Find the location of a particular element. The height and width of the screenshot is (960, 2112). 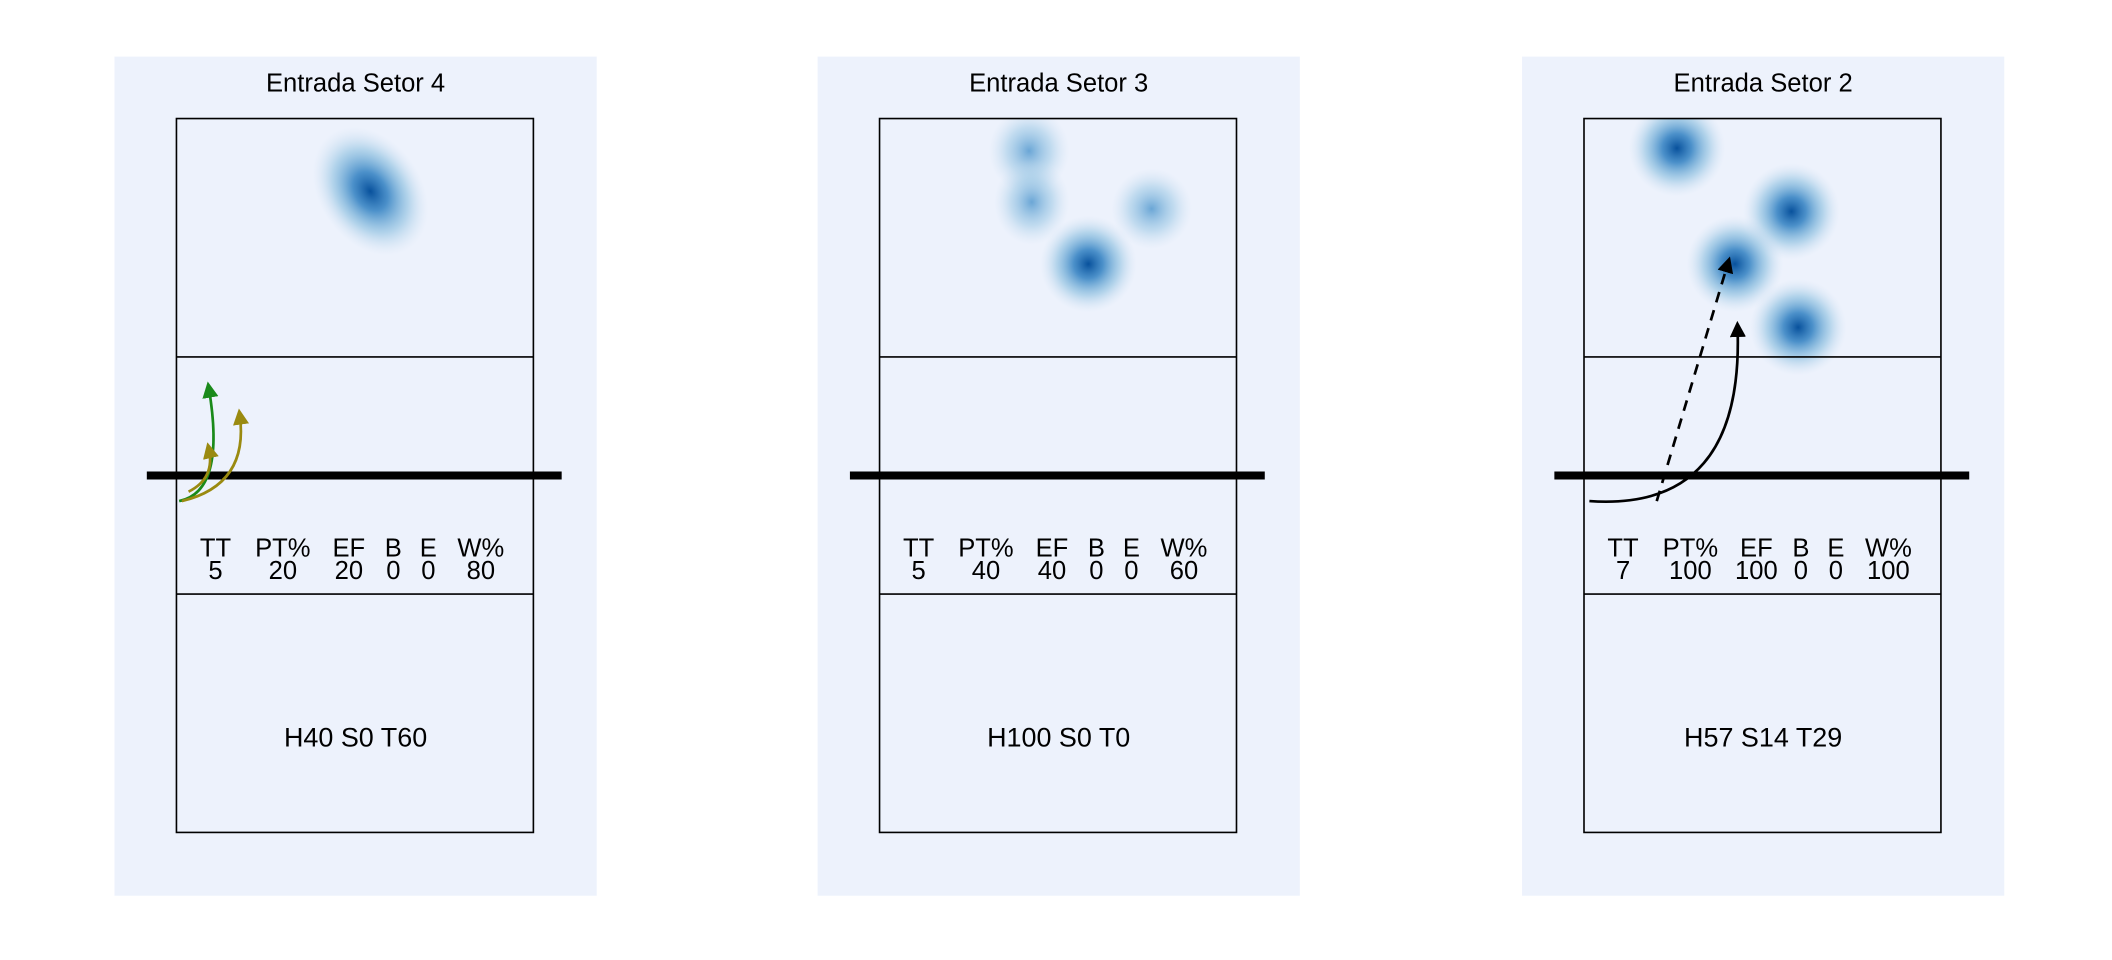

panel-title: Entrada Setor 4 is located at coordinates (355, 84).